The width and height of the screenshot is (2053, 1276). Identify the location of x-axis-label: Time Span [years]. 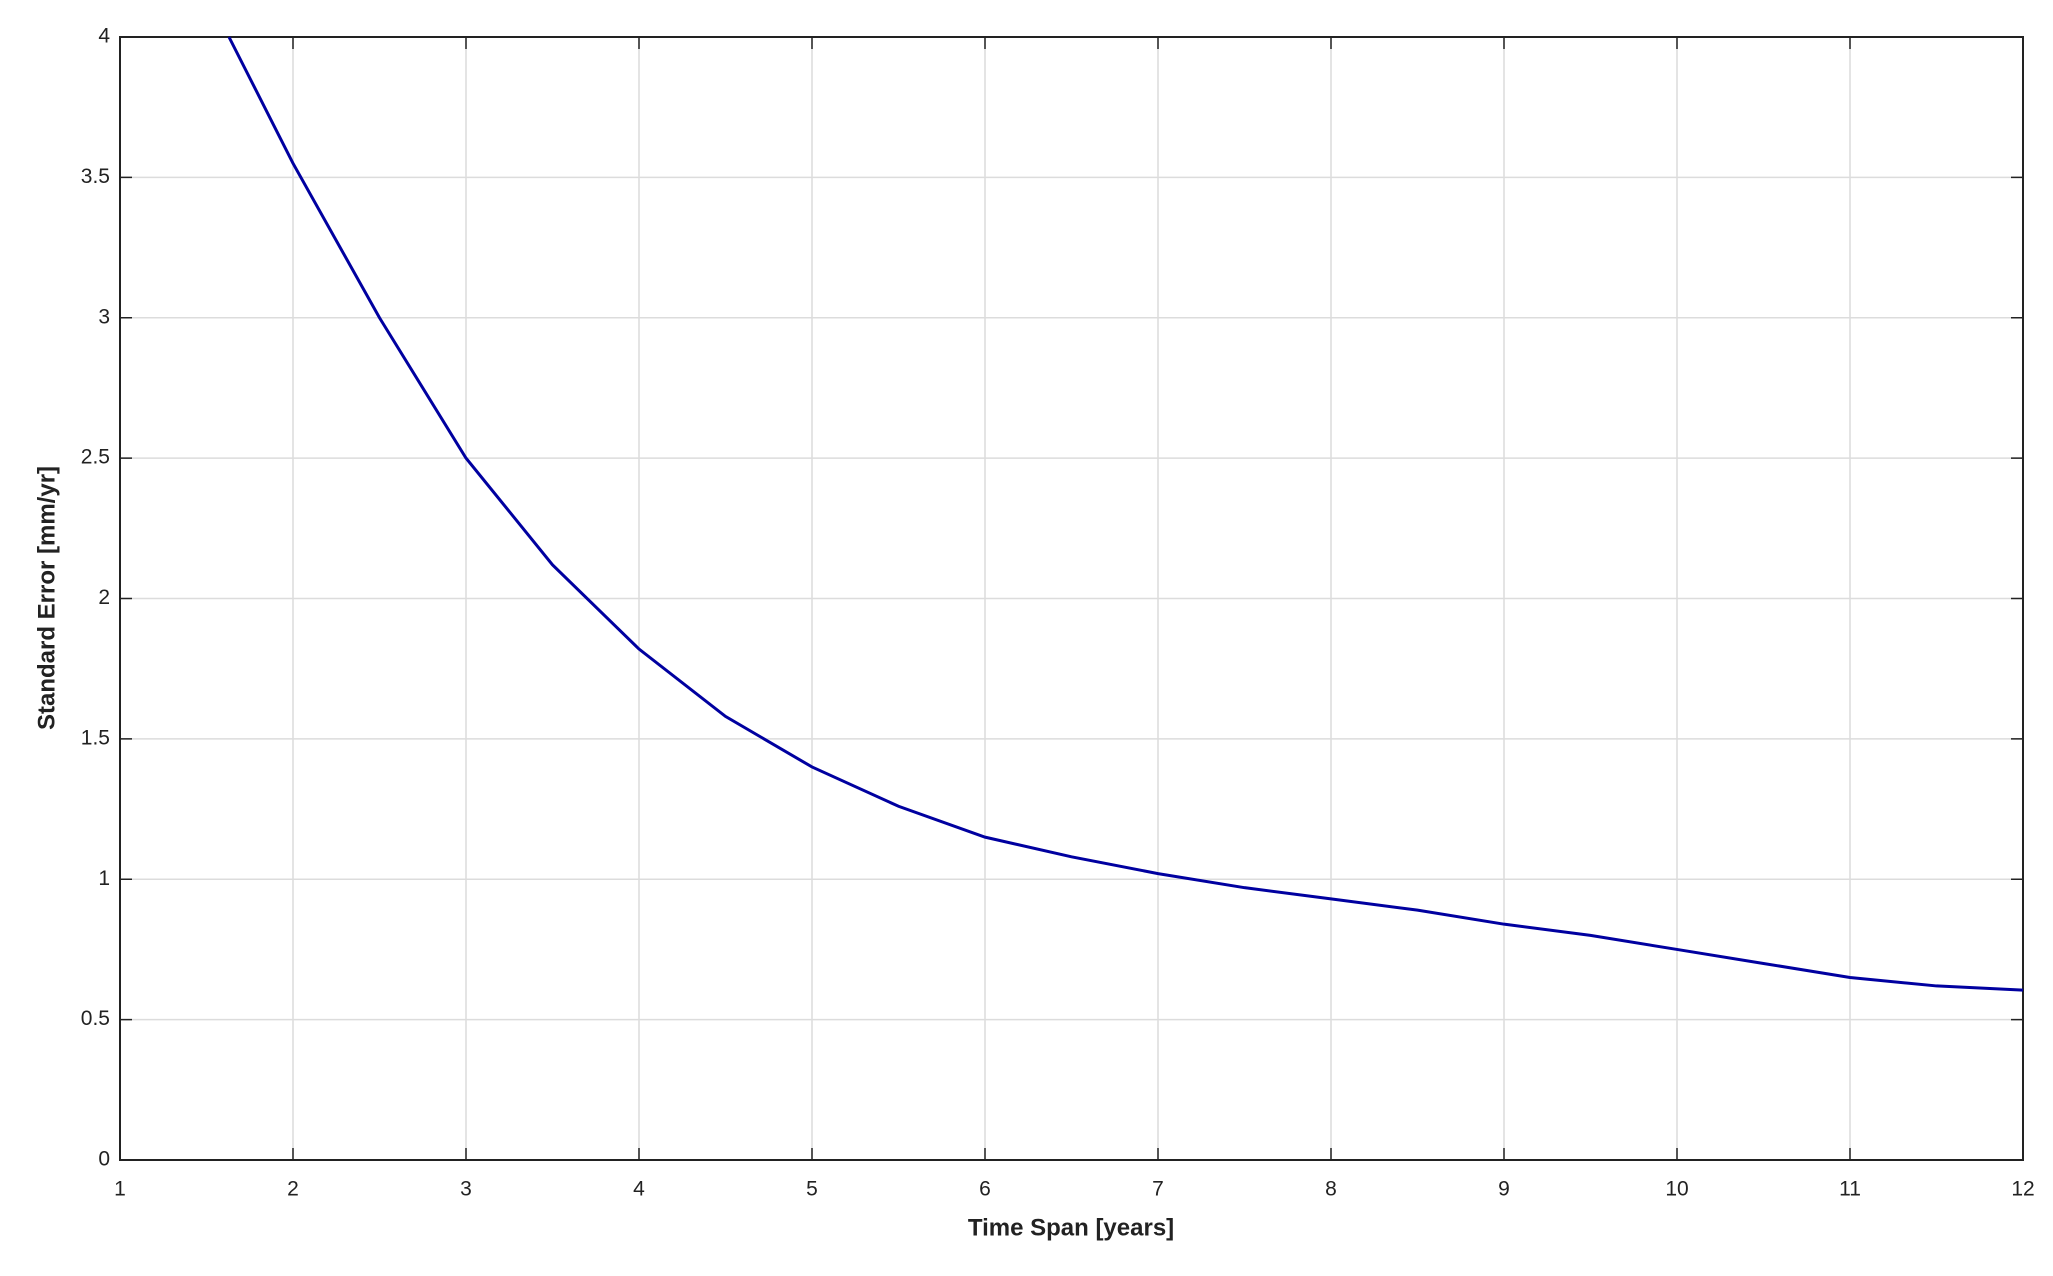
(1071, 1227).